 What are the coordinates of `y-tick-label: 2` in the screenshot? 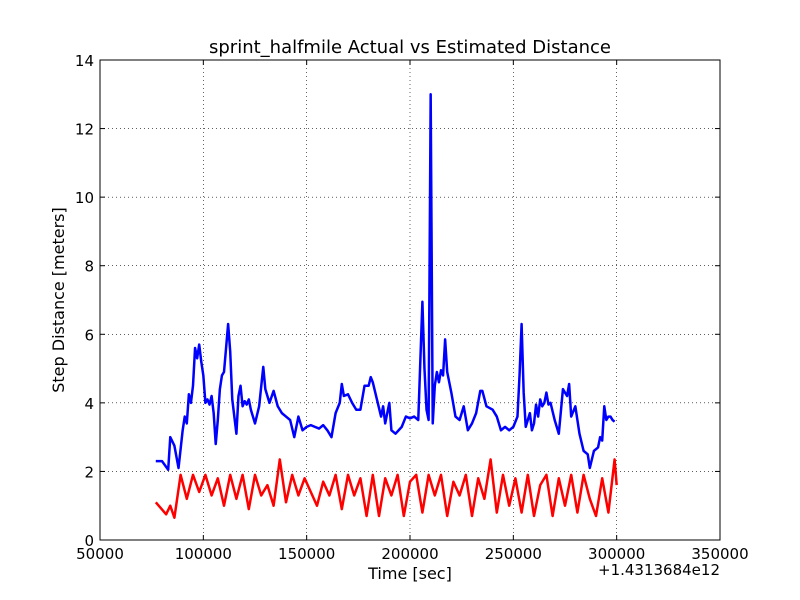 It's located at (89, 472).